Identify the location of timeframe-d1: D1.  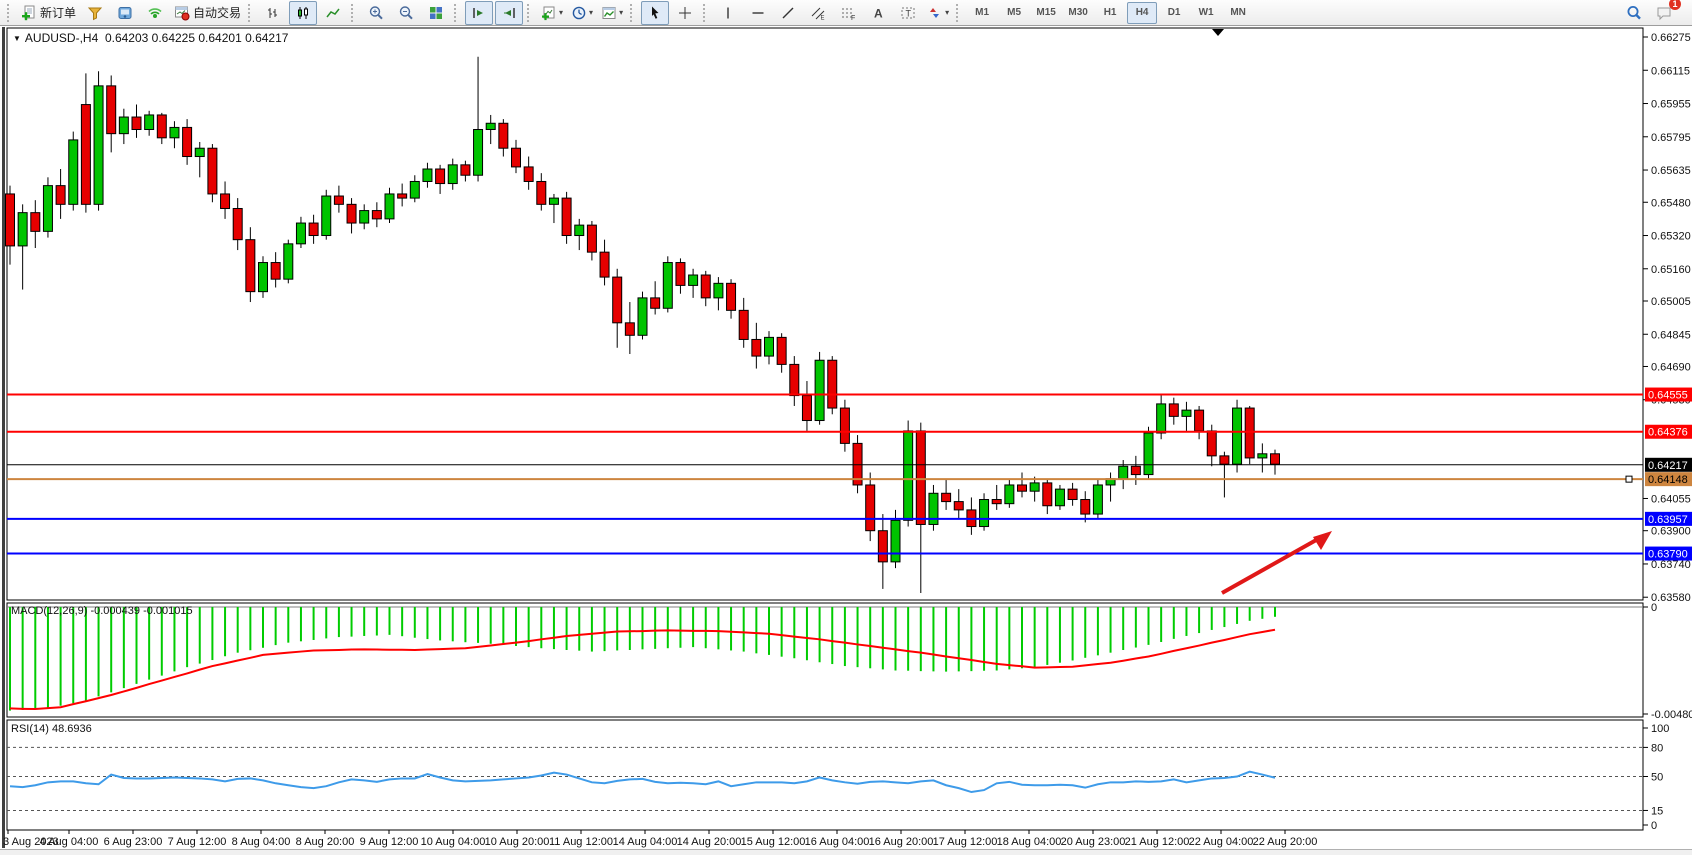
(1174, 12).